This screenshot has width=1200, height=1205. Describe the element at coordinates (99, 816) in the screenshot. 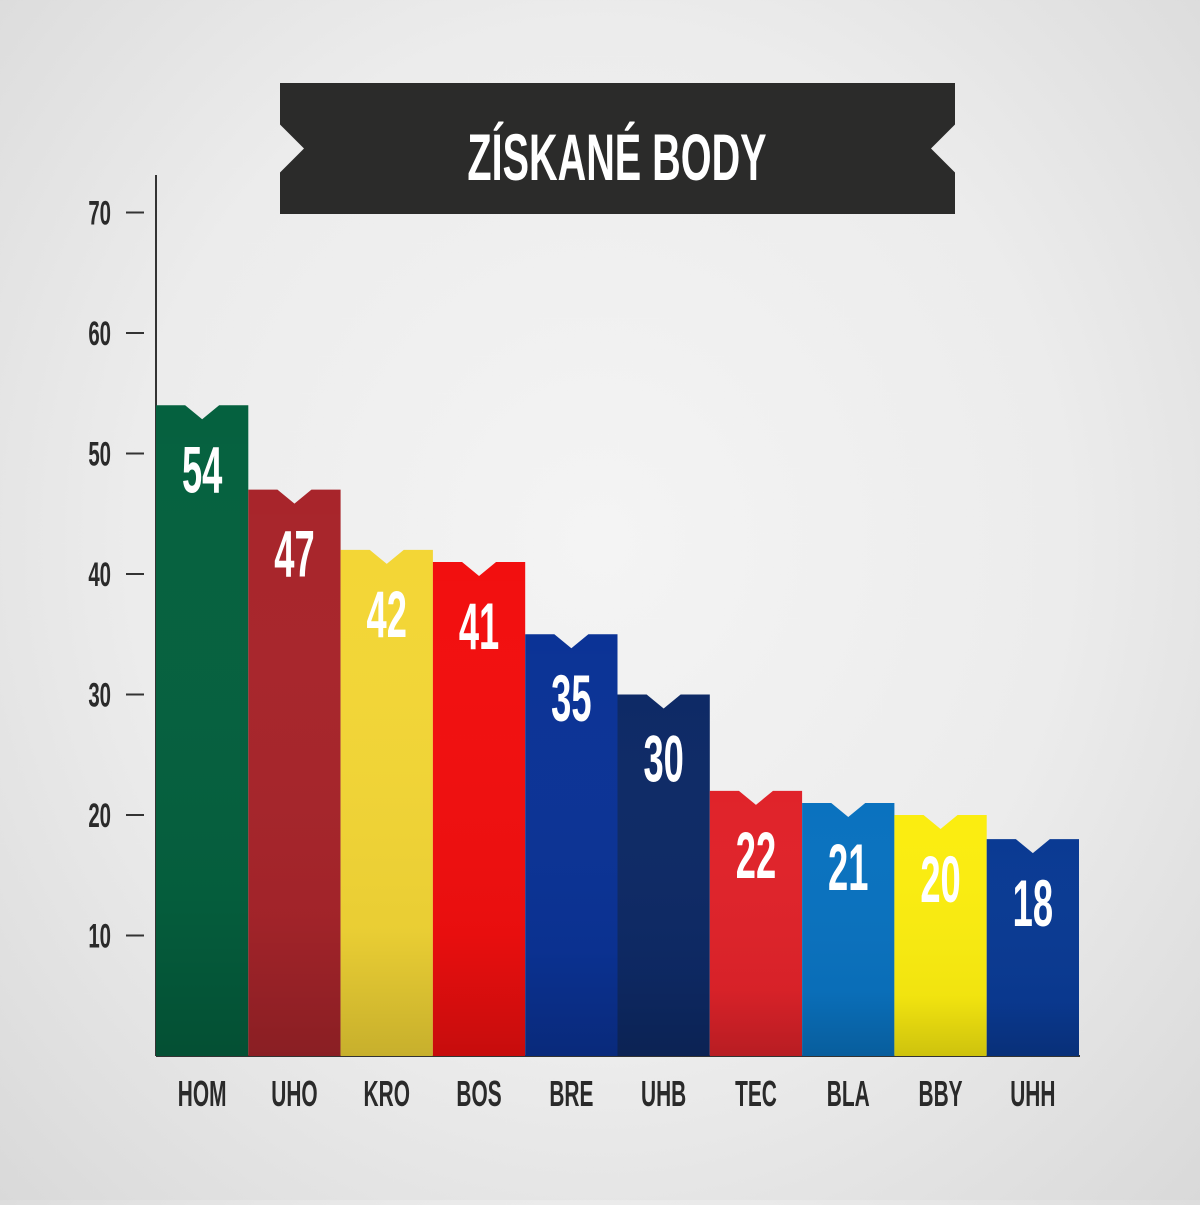

I see `y-tick-label: 20` at that location.